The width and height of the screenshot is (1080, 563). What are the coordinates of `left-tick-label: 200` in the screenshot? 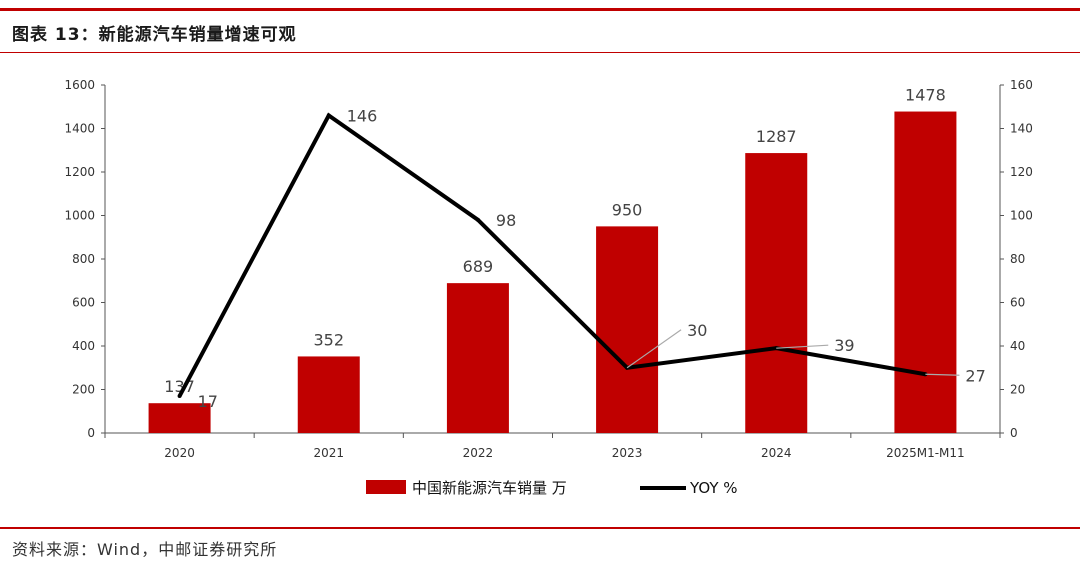 It's located at (83, 390).